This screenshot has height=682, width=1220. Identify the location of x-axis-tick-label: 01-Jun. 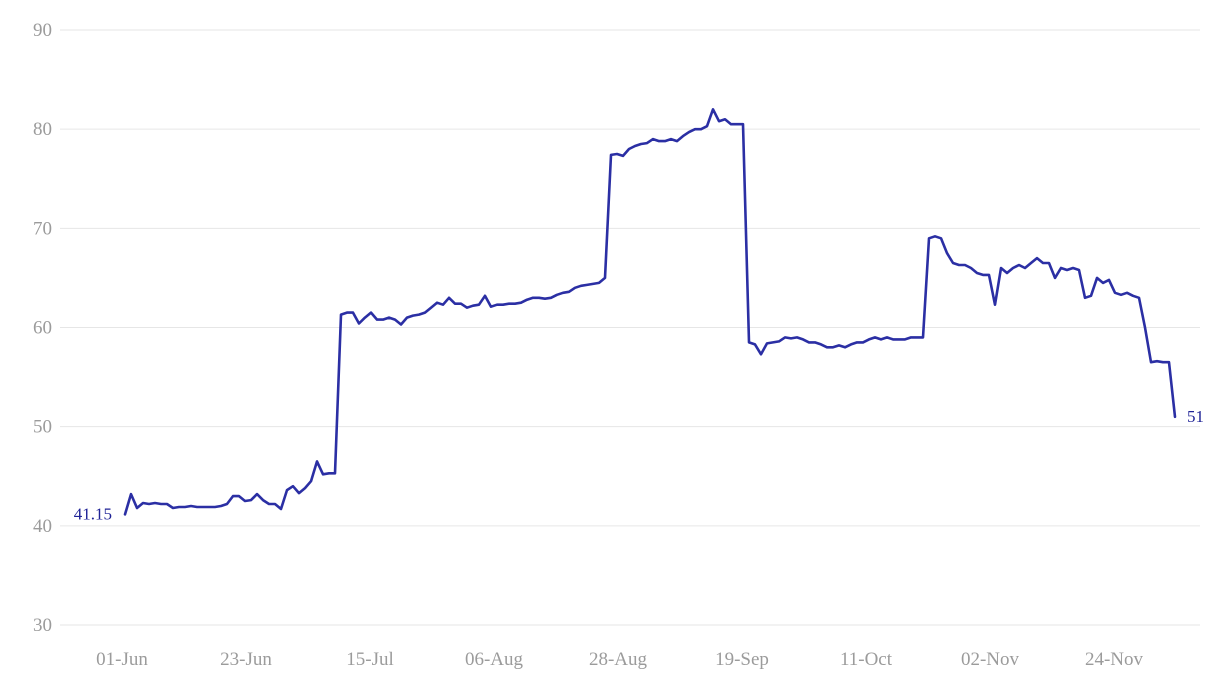
(122, 659).